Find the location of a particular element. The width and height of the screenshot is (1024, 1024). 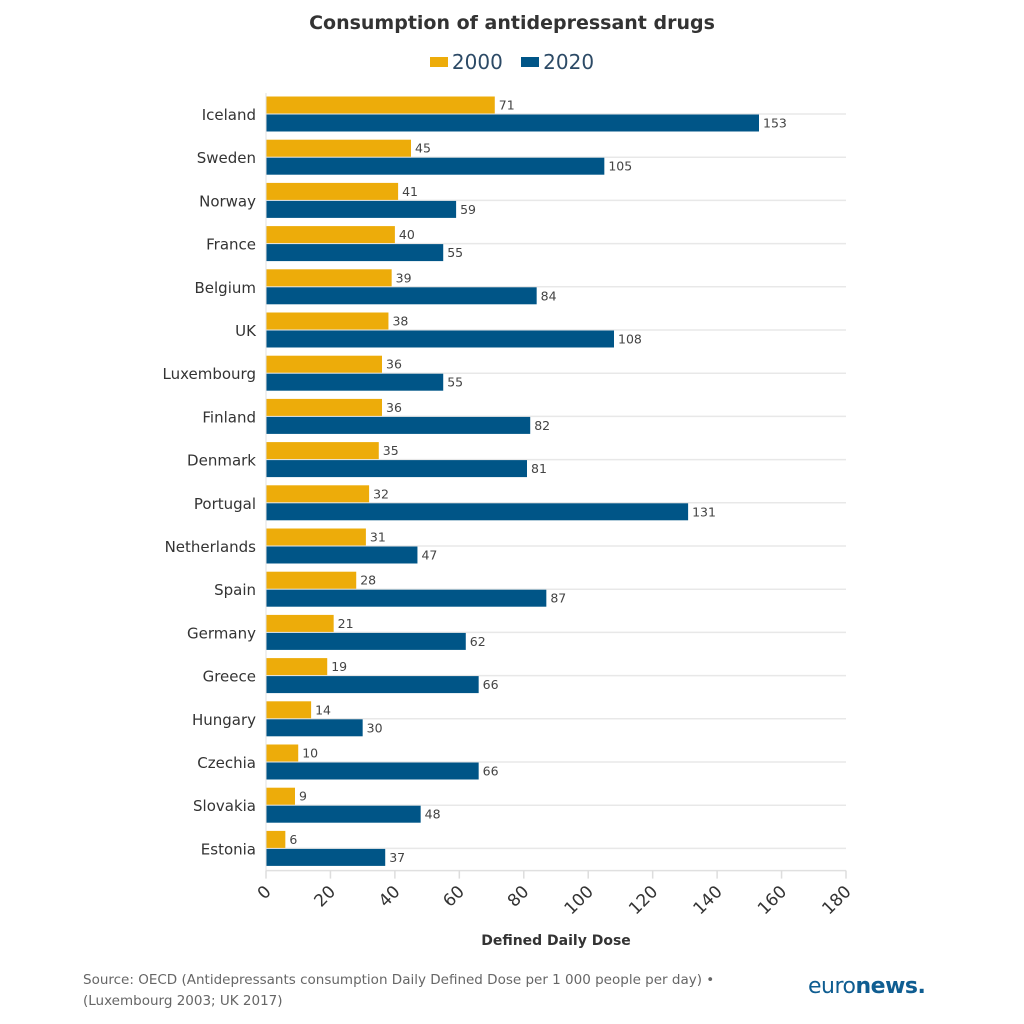

x-tick-label: 180 is located at coordinates (836, 900).